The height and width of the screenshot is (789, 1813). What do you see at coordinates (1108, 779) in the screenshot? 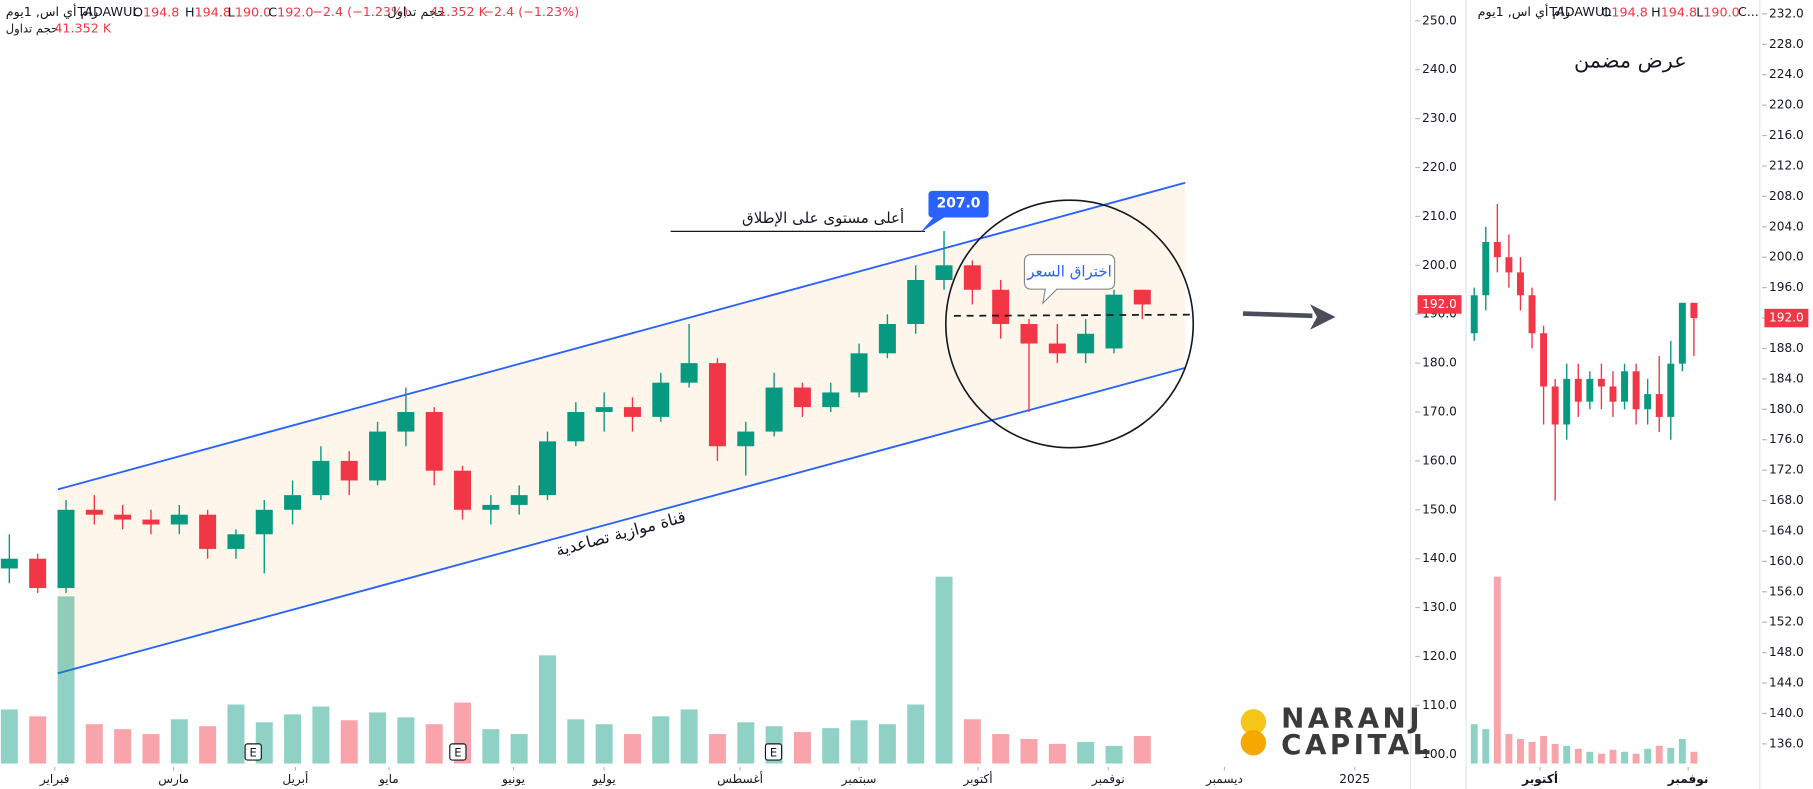
I see `x-tick-label: نوفمبر` at bounding box center [1108, 779].